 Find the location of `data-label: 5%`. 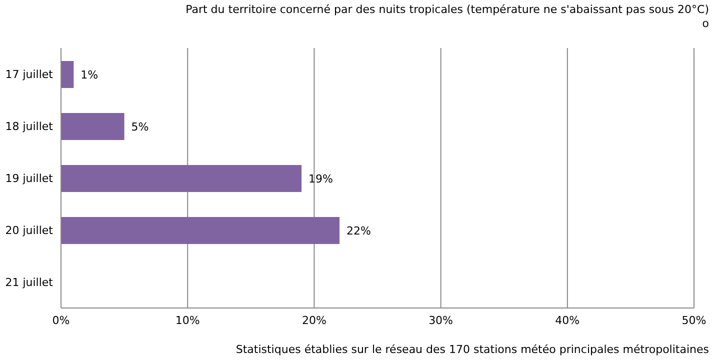

data-label: 5% is located at coordinates (140, 127).